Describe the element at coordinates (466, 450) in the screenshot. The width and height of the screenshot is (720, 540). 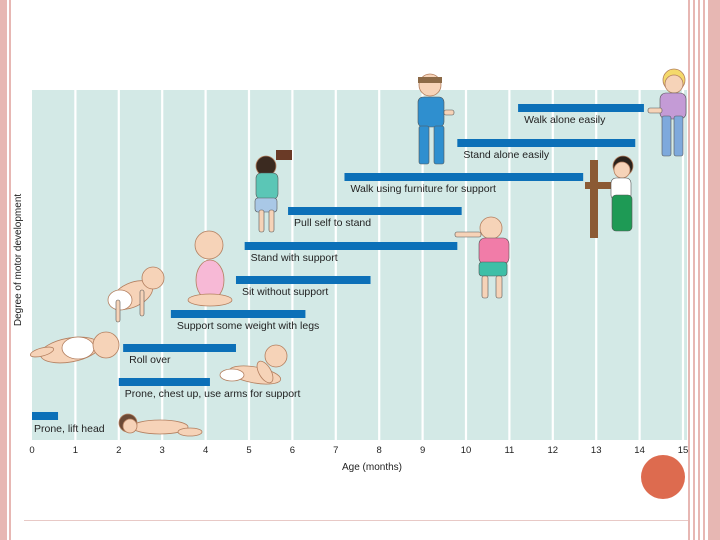
I see `x-tick-label: 10` at that location.